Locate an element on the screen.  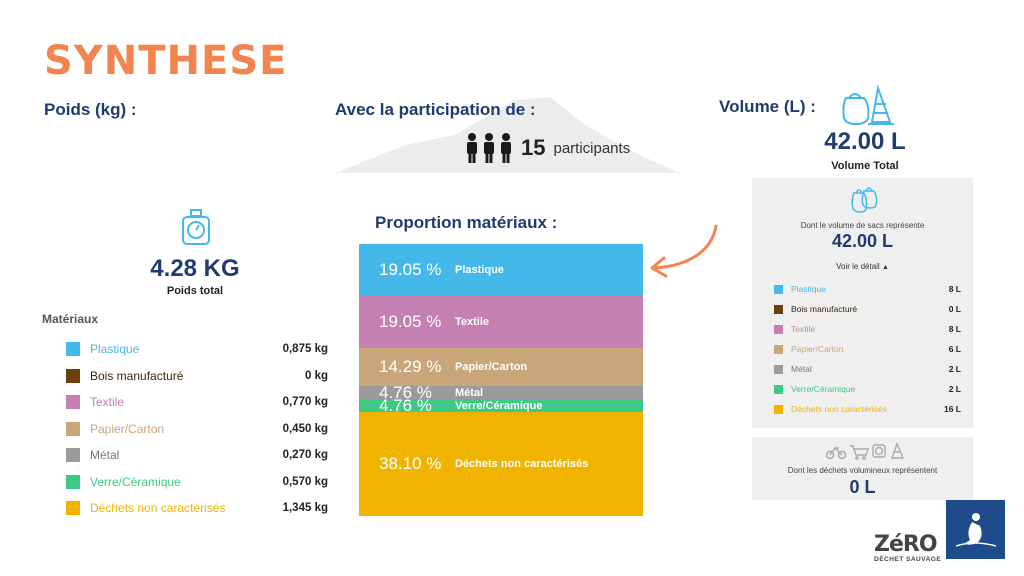
volume-legend-item: Plastique 8 L is located at coordinates (867, 289).